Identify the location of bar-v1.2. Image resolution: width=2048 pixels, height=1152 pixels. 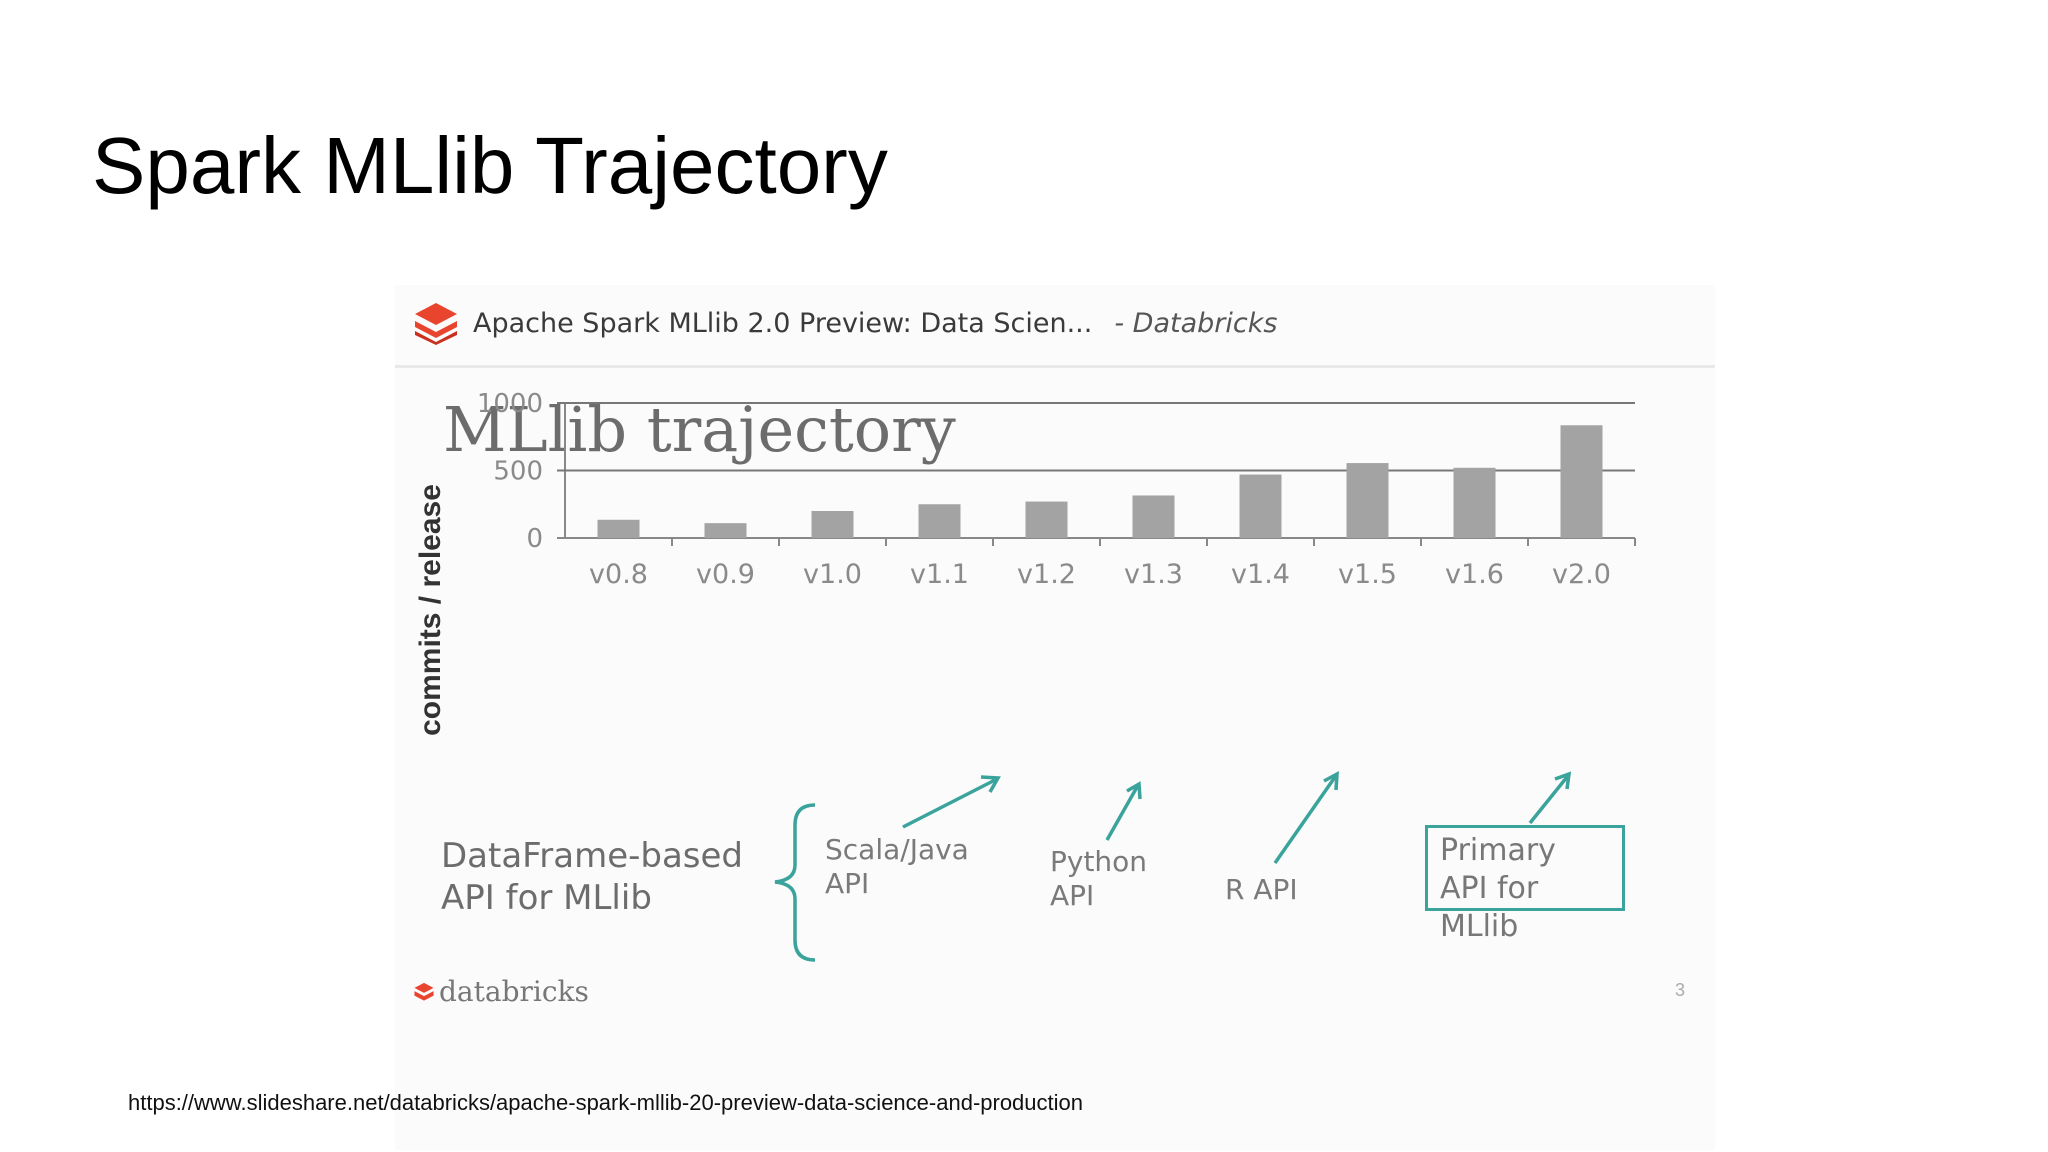
(1046, 519).